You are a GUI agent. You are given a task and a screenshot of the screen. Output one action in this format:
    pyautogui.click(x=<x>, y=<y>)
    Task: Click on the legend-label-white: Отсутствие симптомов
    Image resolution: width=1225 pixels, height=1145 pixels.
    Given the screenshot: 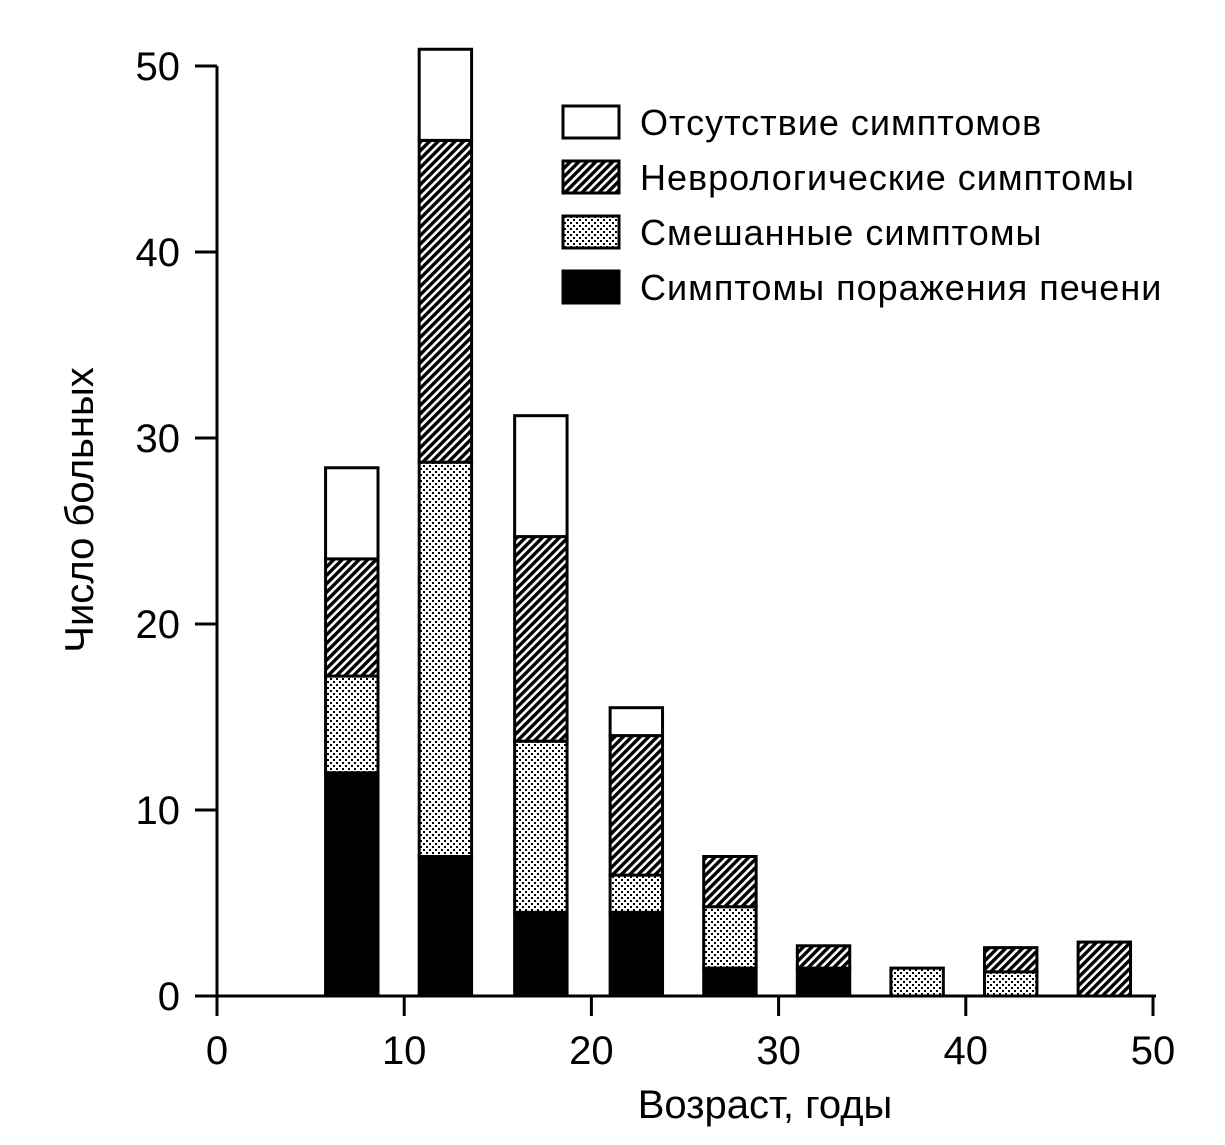 What is the action you would take?
    pyautogui.click(x=841, y=122)
    